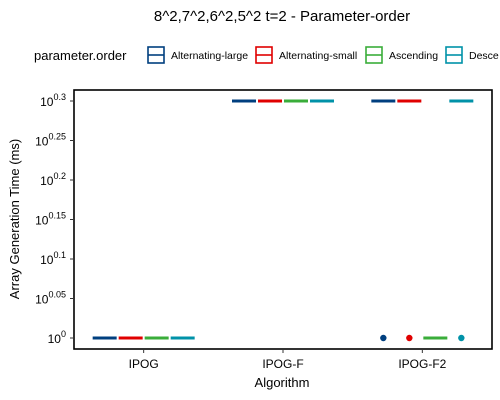 The width and height of the screenshot is (500, 400). What do you see at coordinates (50, 219) in the screenshot?
I see `y-tick-label: 100.15` at bounding box center [50, 219].